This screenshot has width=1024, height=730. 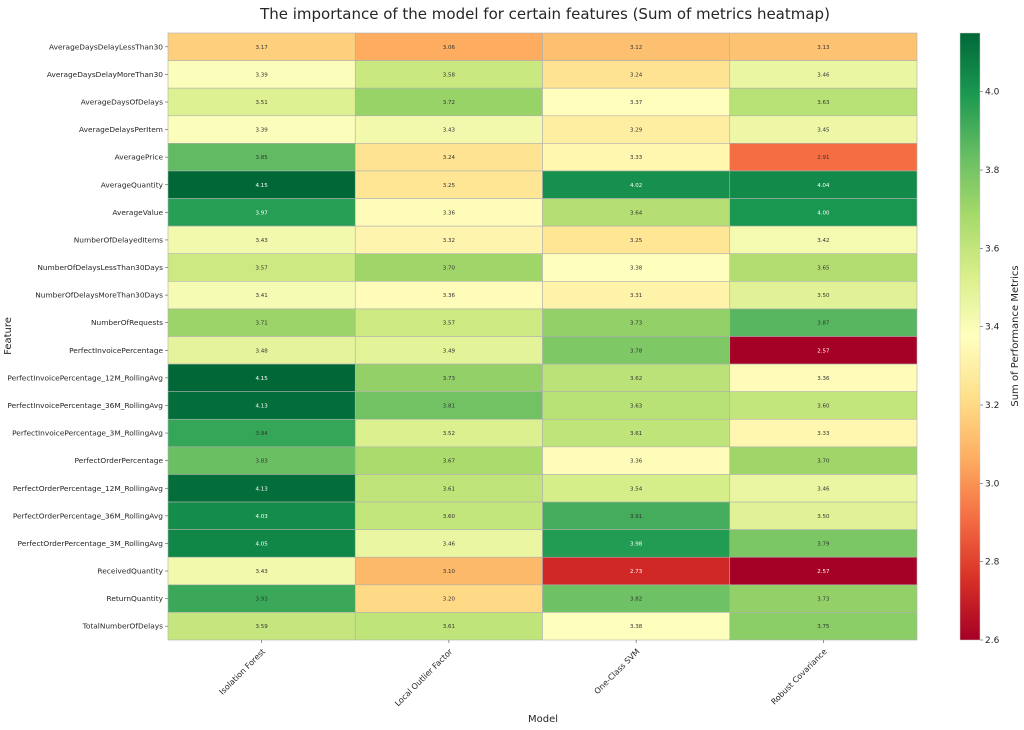 I want to click on cell-value-label: 3.32, so click(x=449, y=241).